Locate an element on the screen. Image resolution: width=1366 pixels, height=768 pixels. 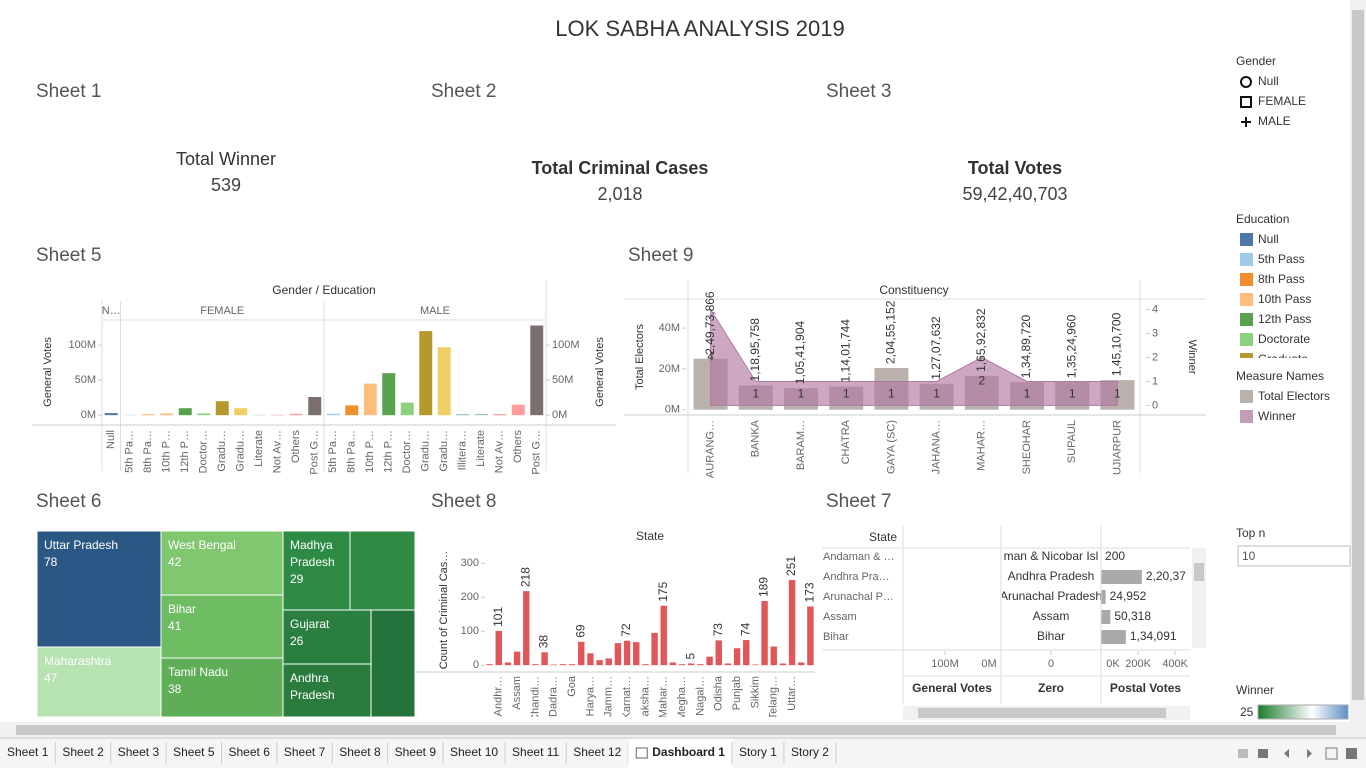
kpi-label: Total Votes is located at coordinates (1015, 168).